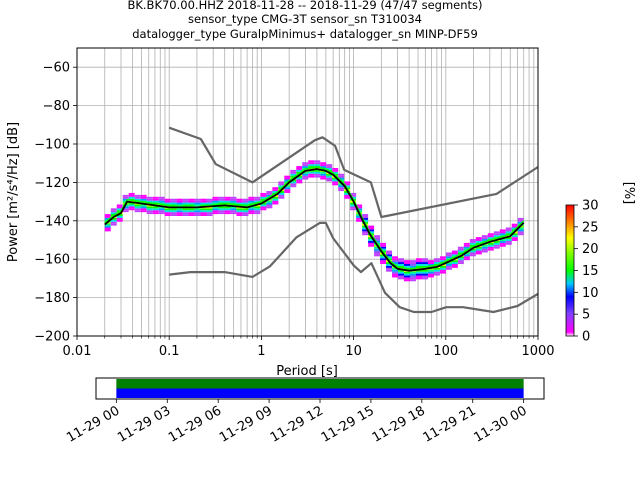 The height and width of the screenshot is (480, 640). What do you see at coordinates (353, 351) in the screenshot?
I see `x-tick-label: 10` at bounding box center [353, 351].